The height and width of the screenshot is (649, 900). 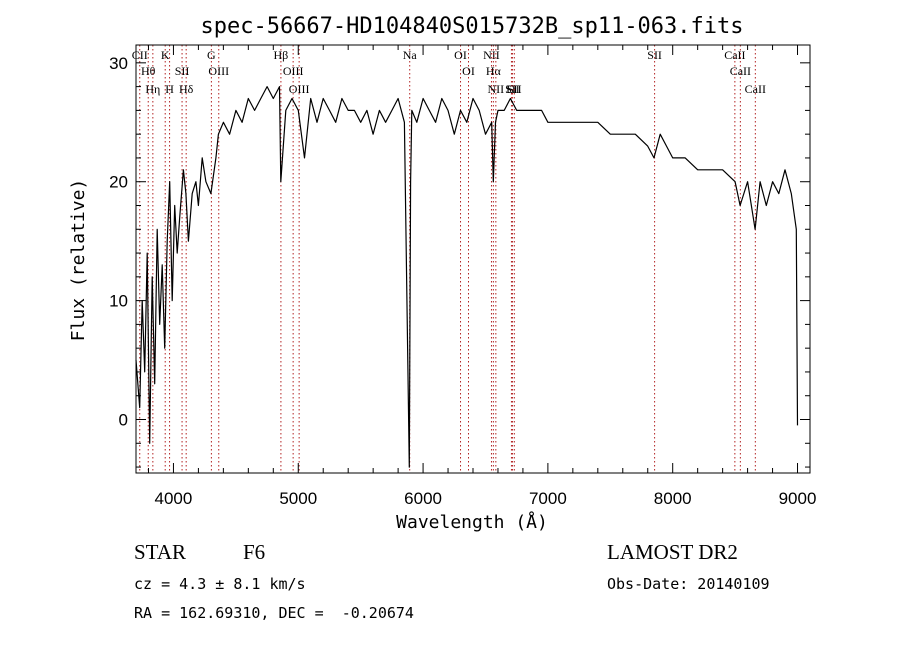 What do you see at coordinates (152, 89) in the screenshot?
I see `spectral-line-label: Hη` at bounding box center [152, 89].